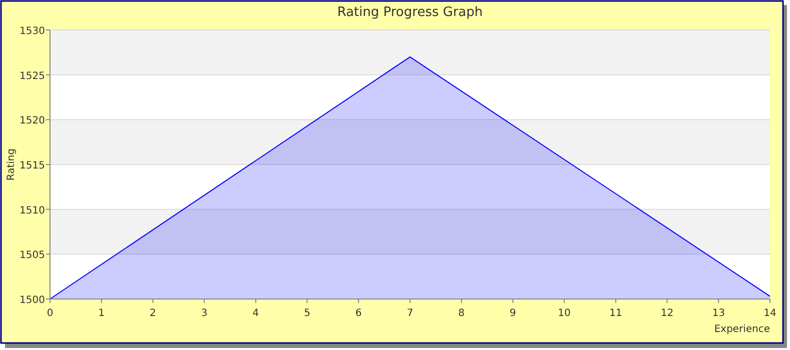 The height and width of the screenshot is (350, 790). Describe the element at coordinates (255, 313) in the screenshot. I see `x-tick-label: 4` at that location.